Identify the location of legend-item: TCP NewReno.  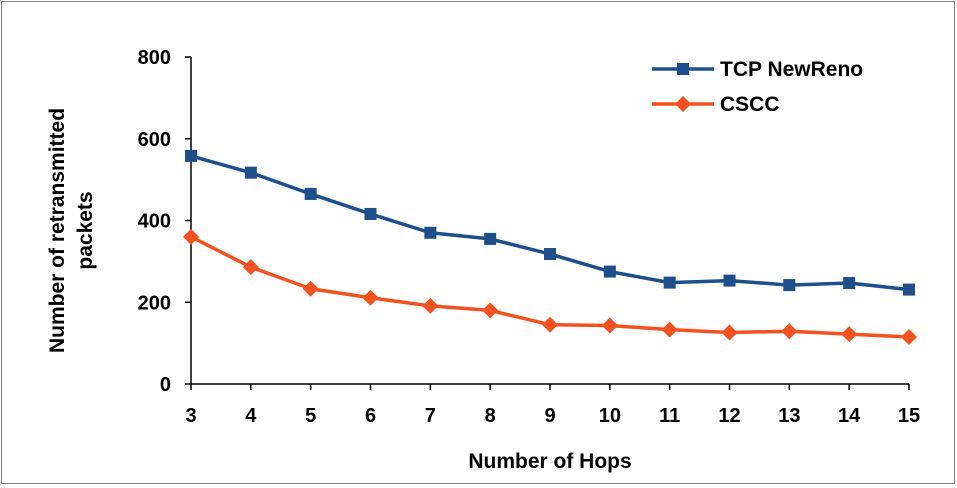
(757, 69).